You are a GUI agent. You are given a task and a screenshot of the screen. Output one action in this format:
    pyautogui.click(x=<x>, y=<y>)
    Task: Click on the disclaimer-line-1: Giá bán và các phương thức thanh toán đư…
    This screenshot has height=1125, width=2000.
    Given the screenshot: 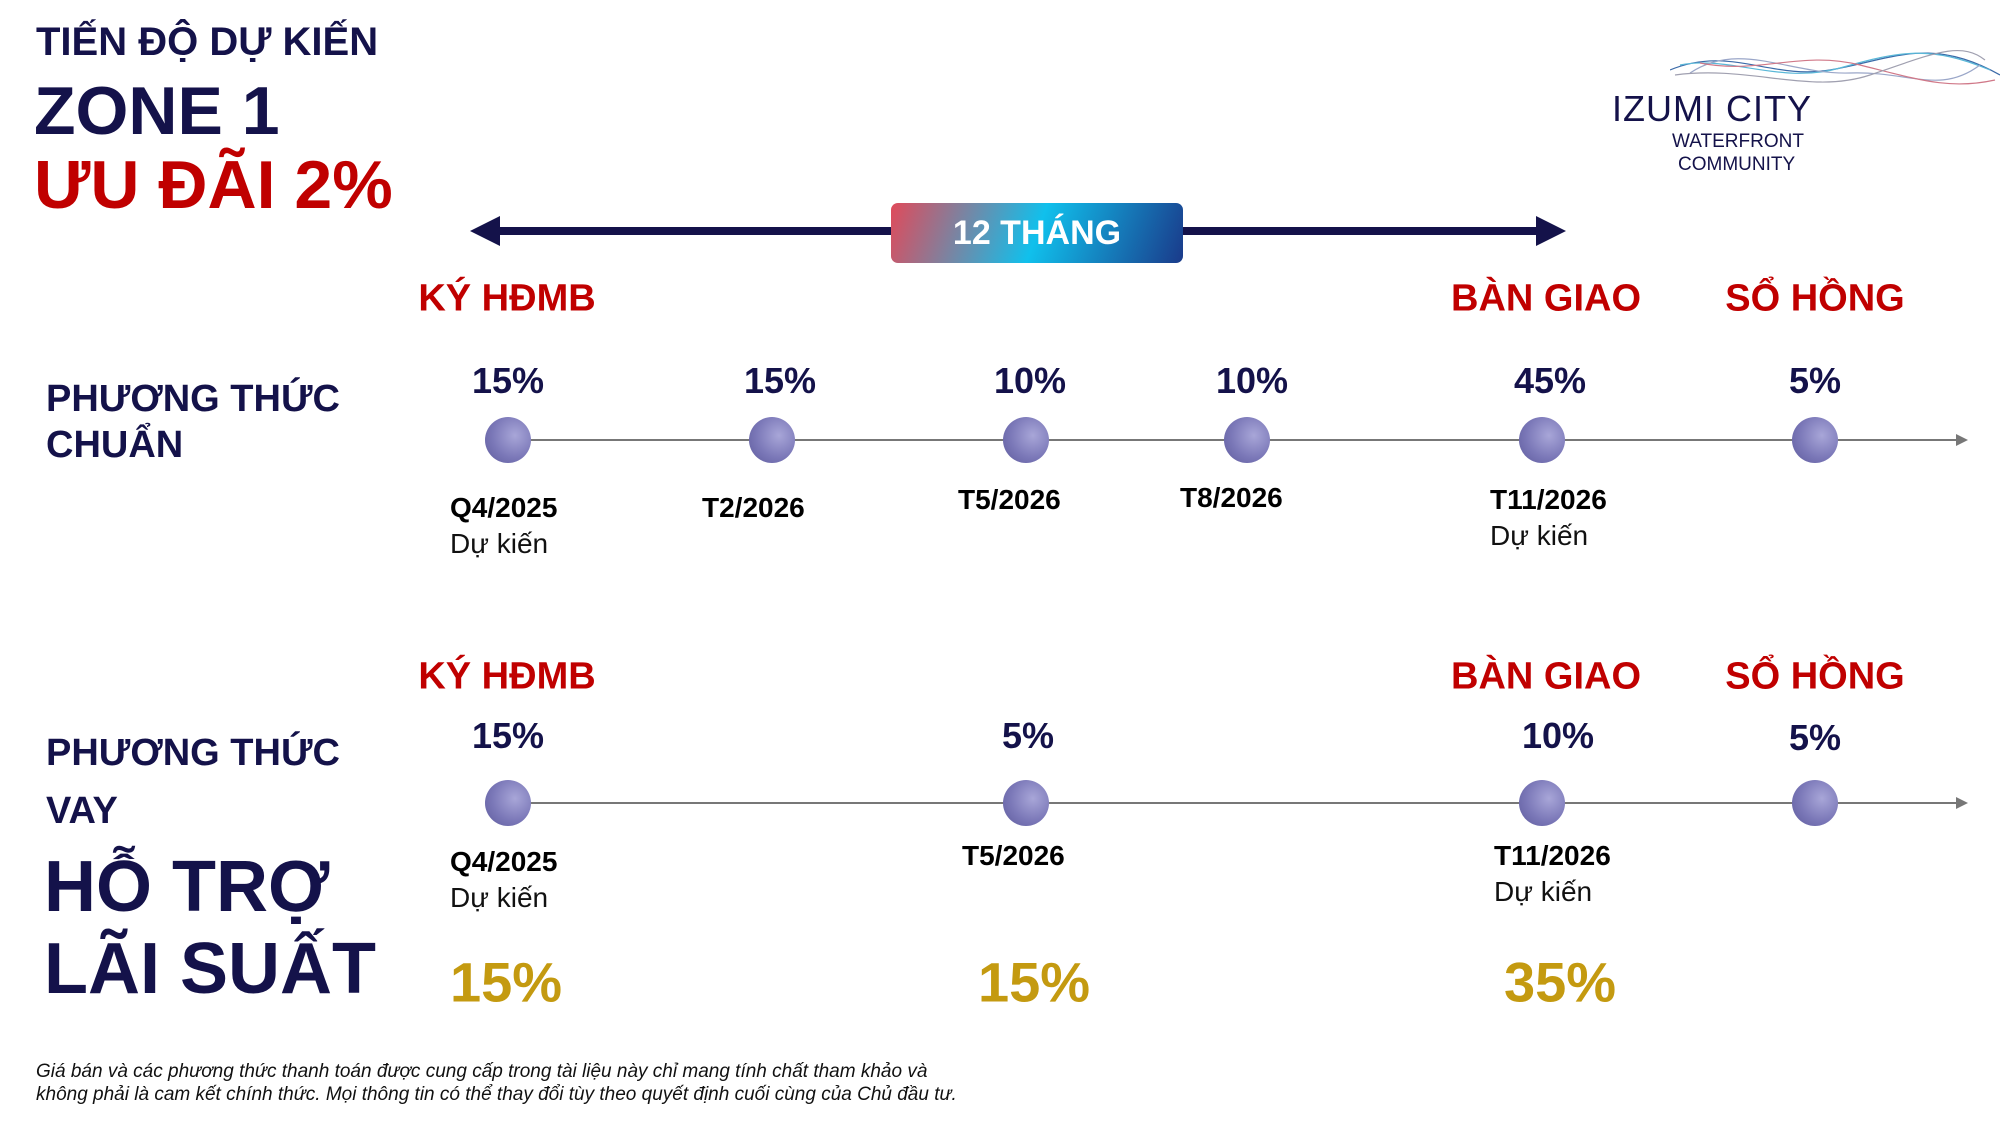 What is the action you would take?
    pyautogui.click(x=482, y=1071)
    